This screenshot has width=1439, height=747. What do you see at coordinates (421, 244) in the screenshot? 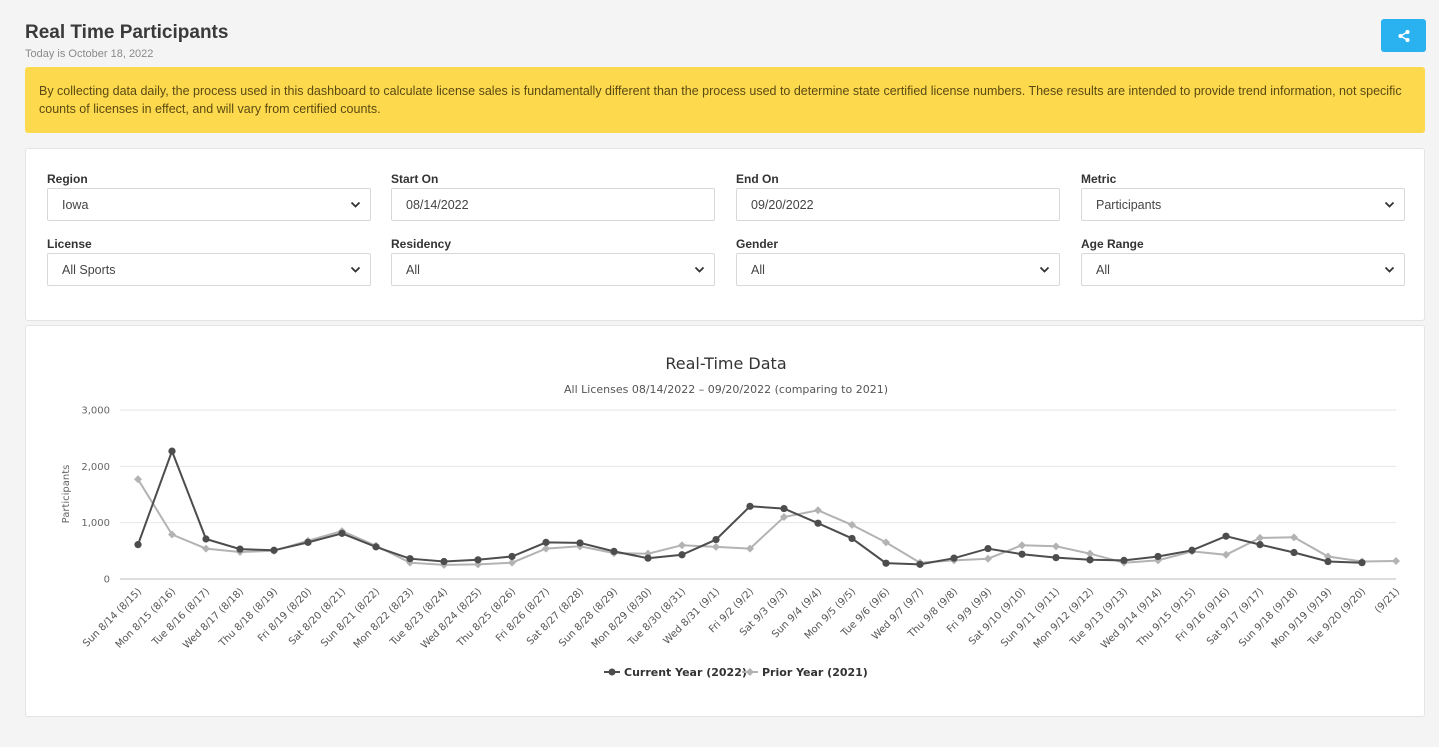
I see `residency-label: Residency` at bounding box center [421, 244].